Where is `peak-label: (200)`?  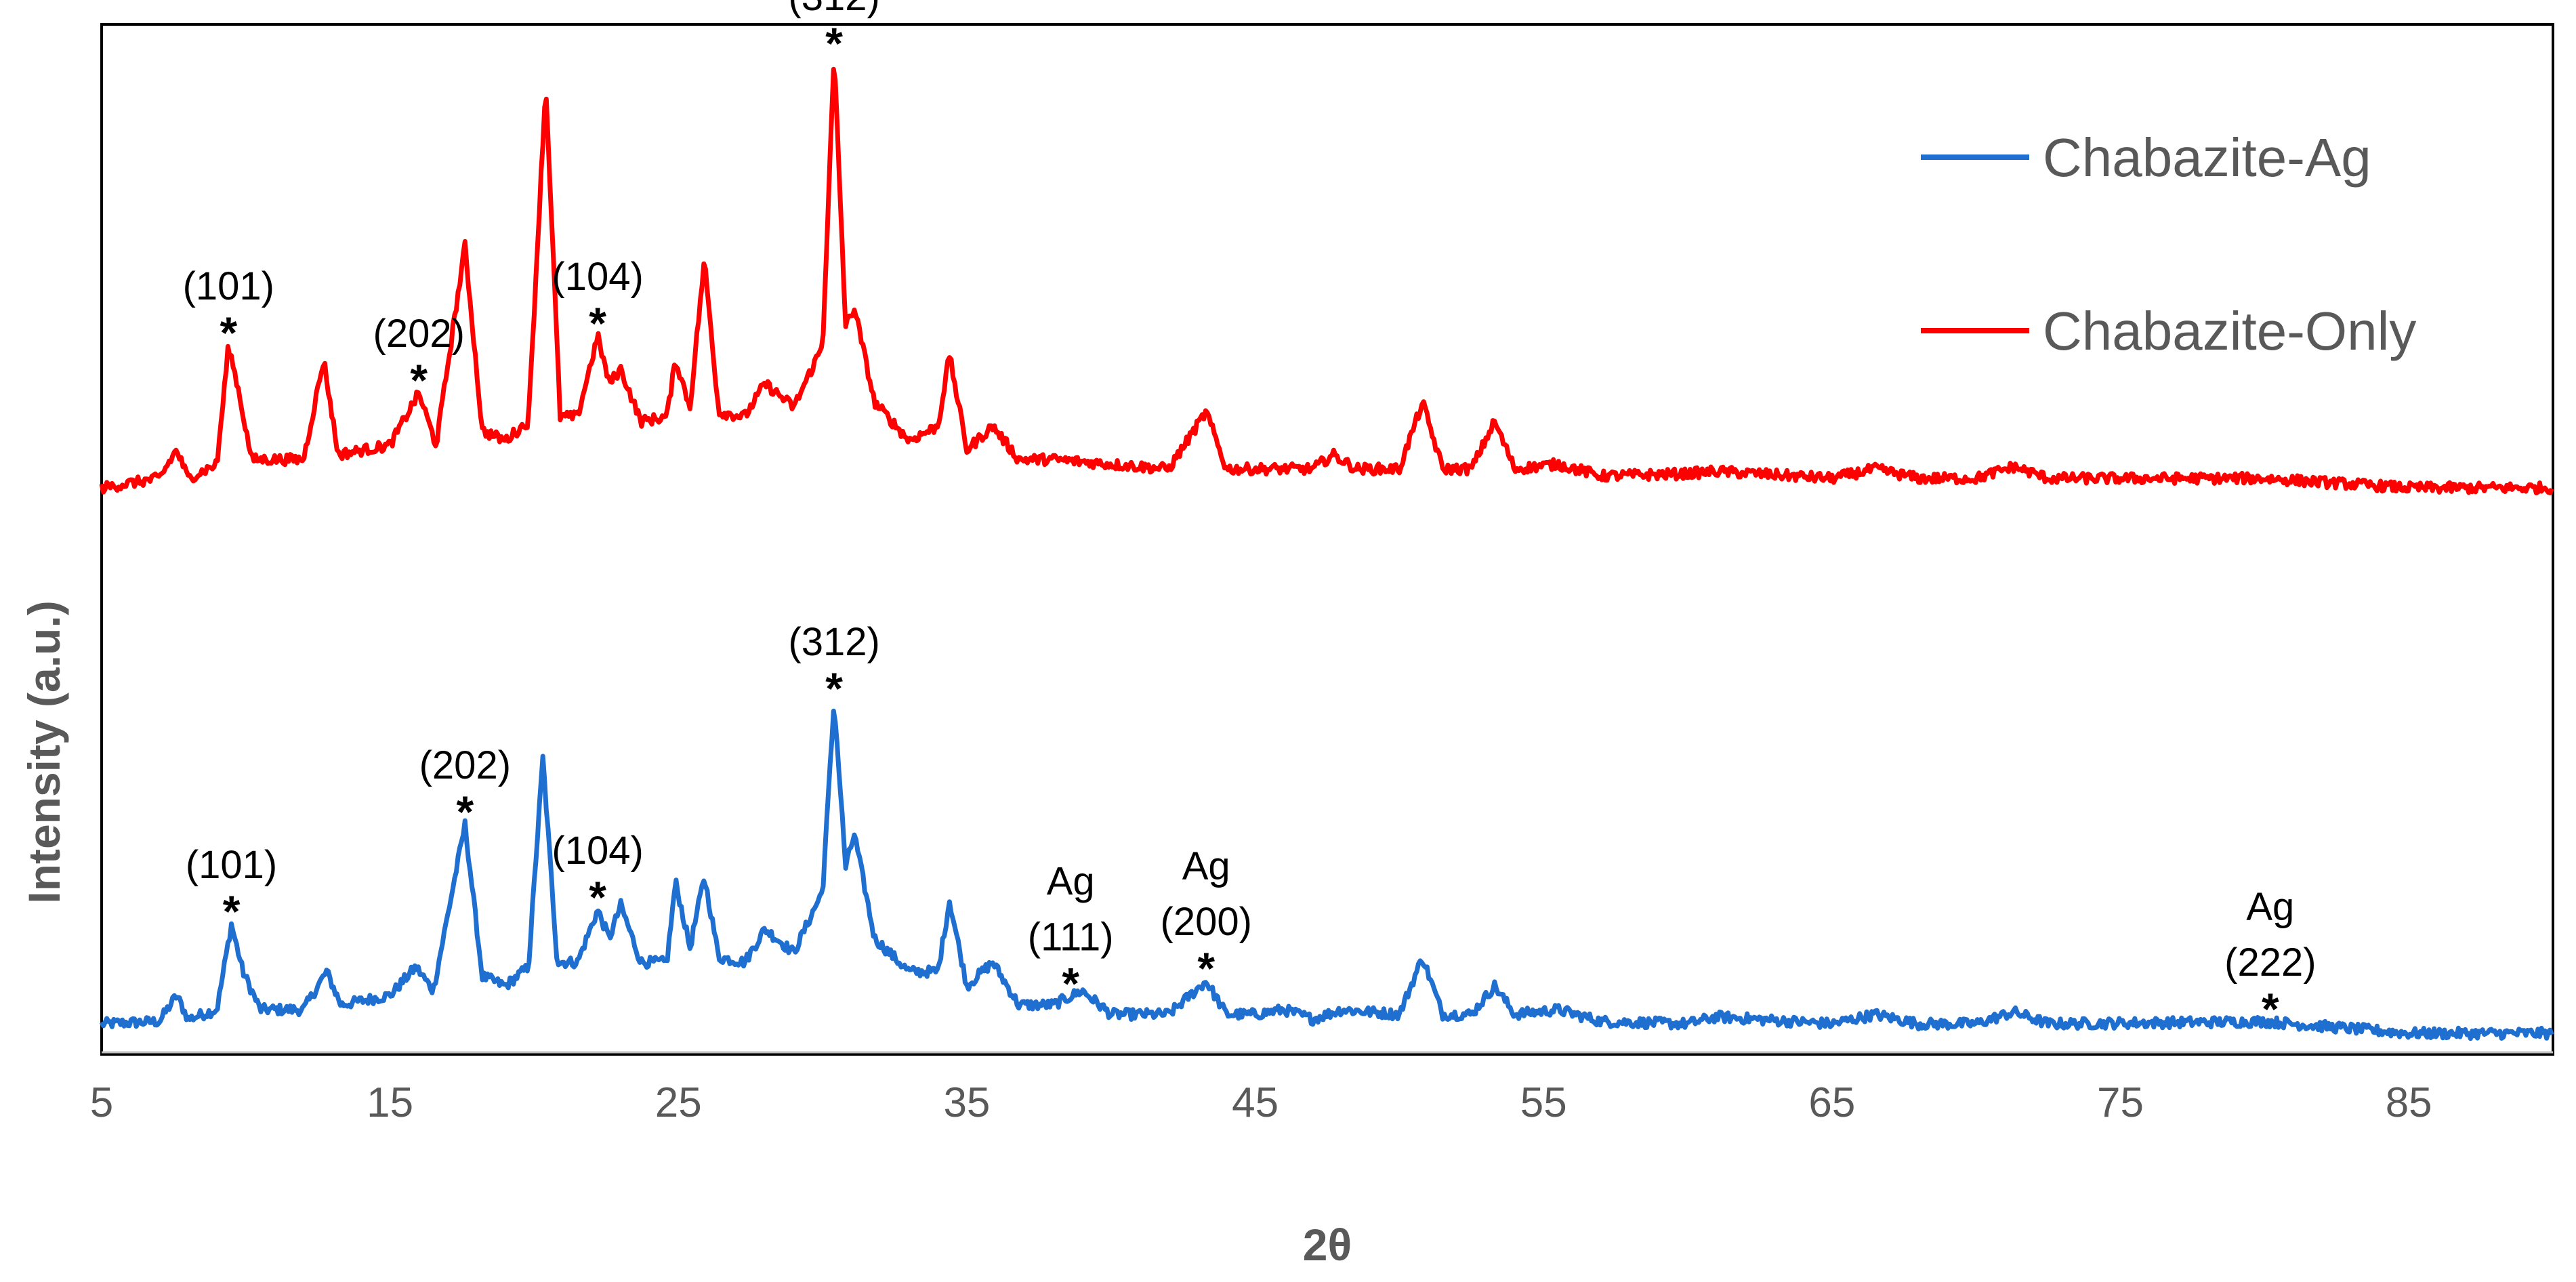 peak-label: (200) is located at coordinates (1206, 922).